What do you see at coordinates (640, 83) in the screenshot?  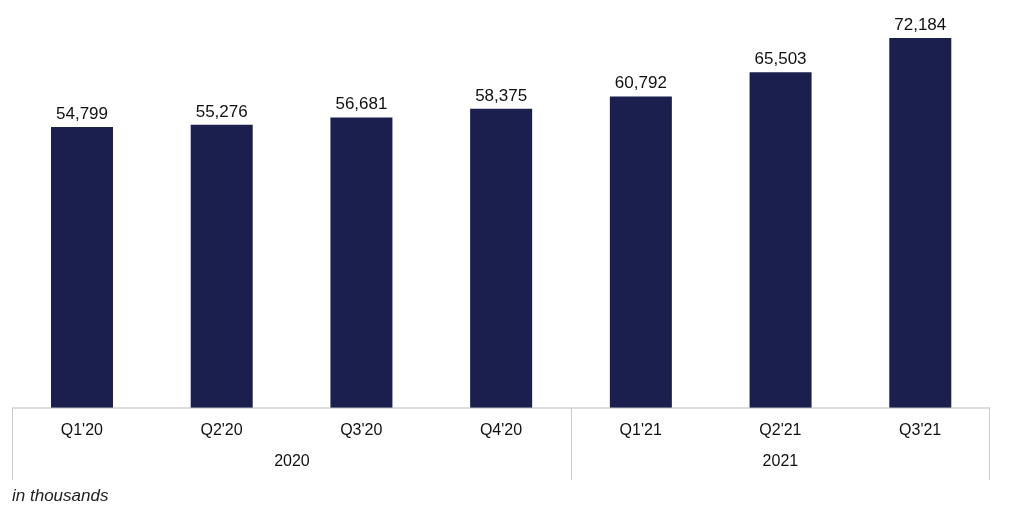 I see `data-label: 60,792` at bounding box center [640, 83].